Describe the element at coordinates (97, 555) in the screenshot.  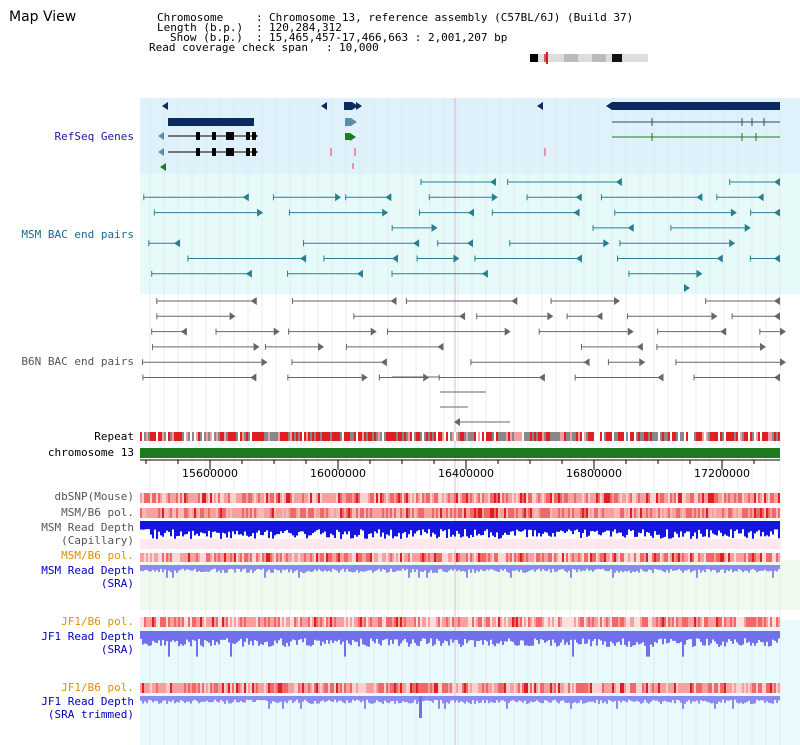
I see `track-label-msm-b6-pol-2: MSM/B6 pol.` at that location.